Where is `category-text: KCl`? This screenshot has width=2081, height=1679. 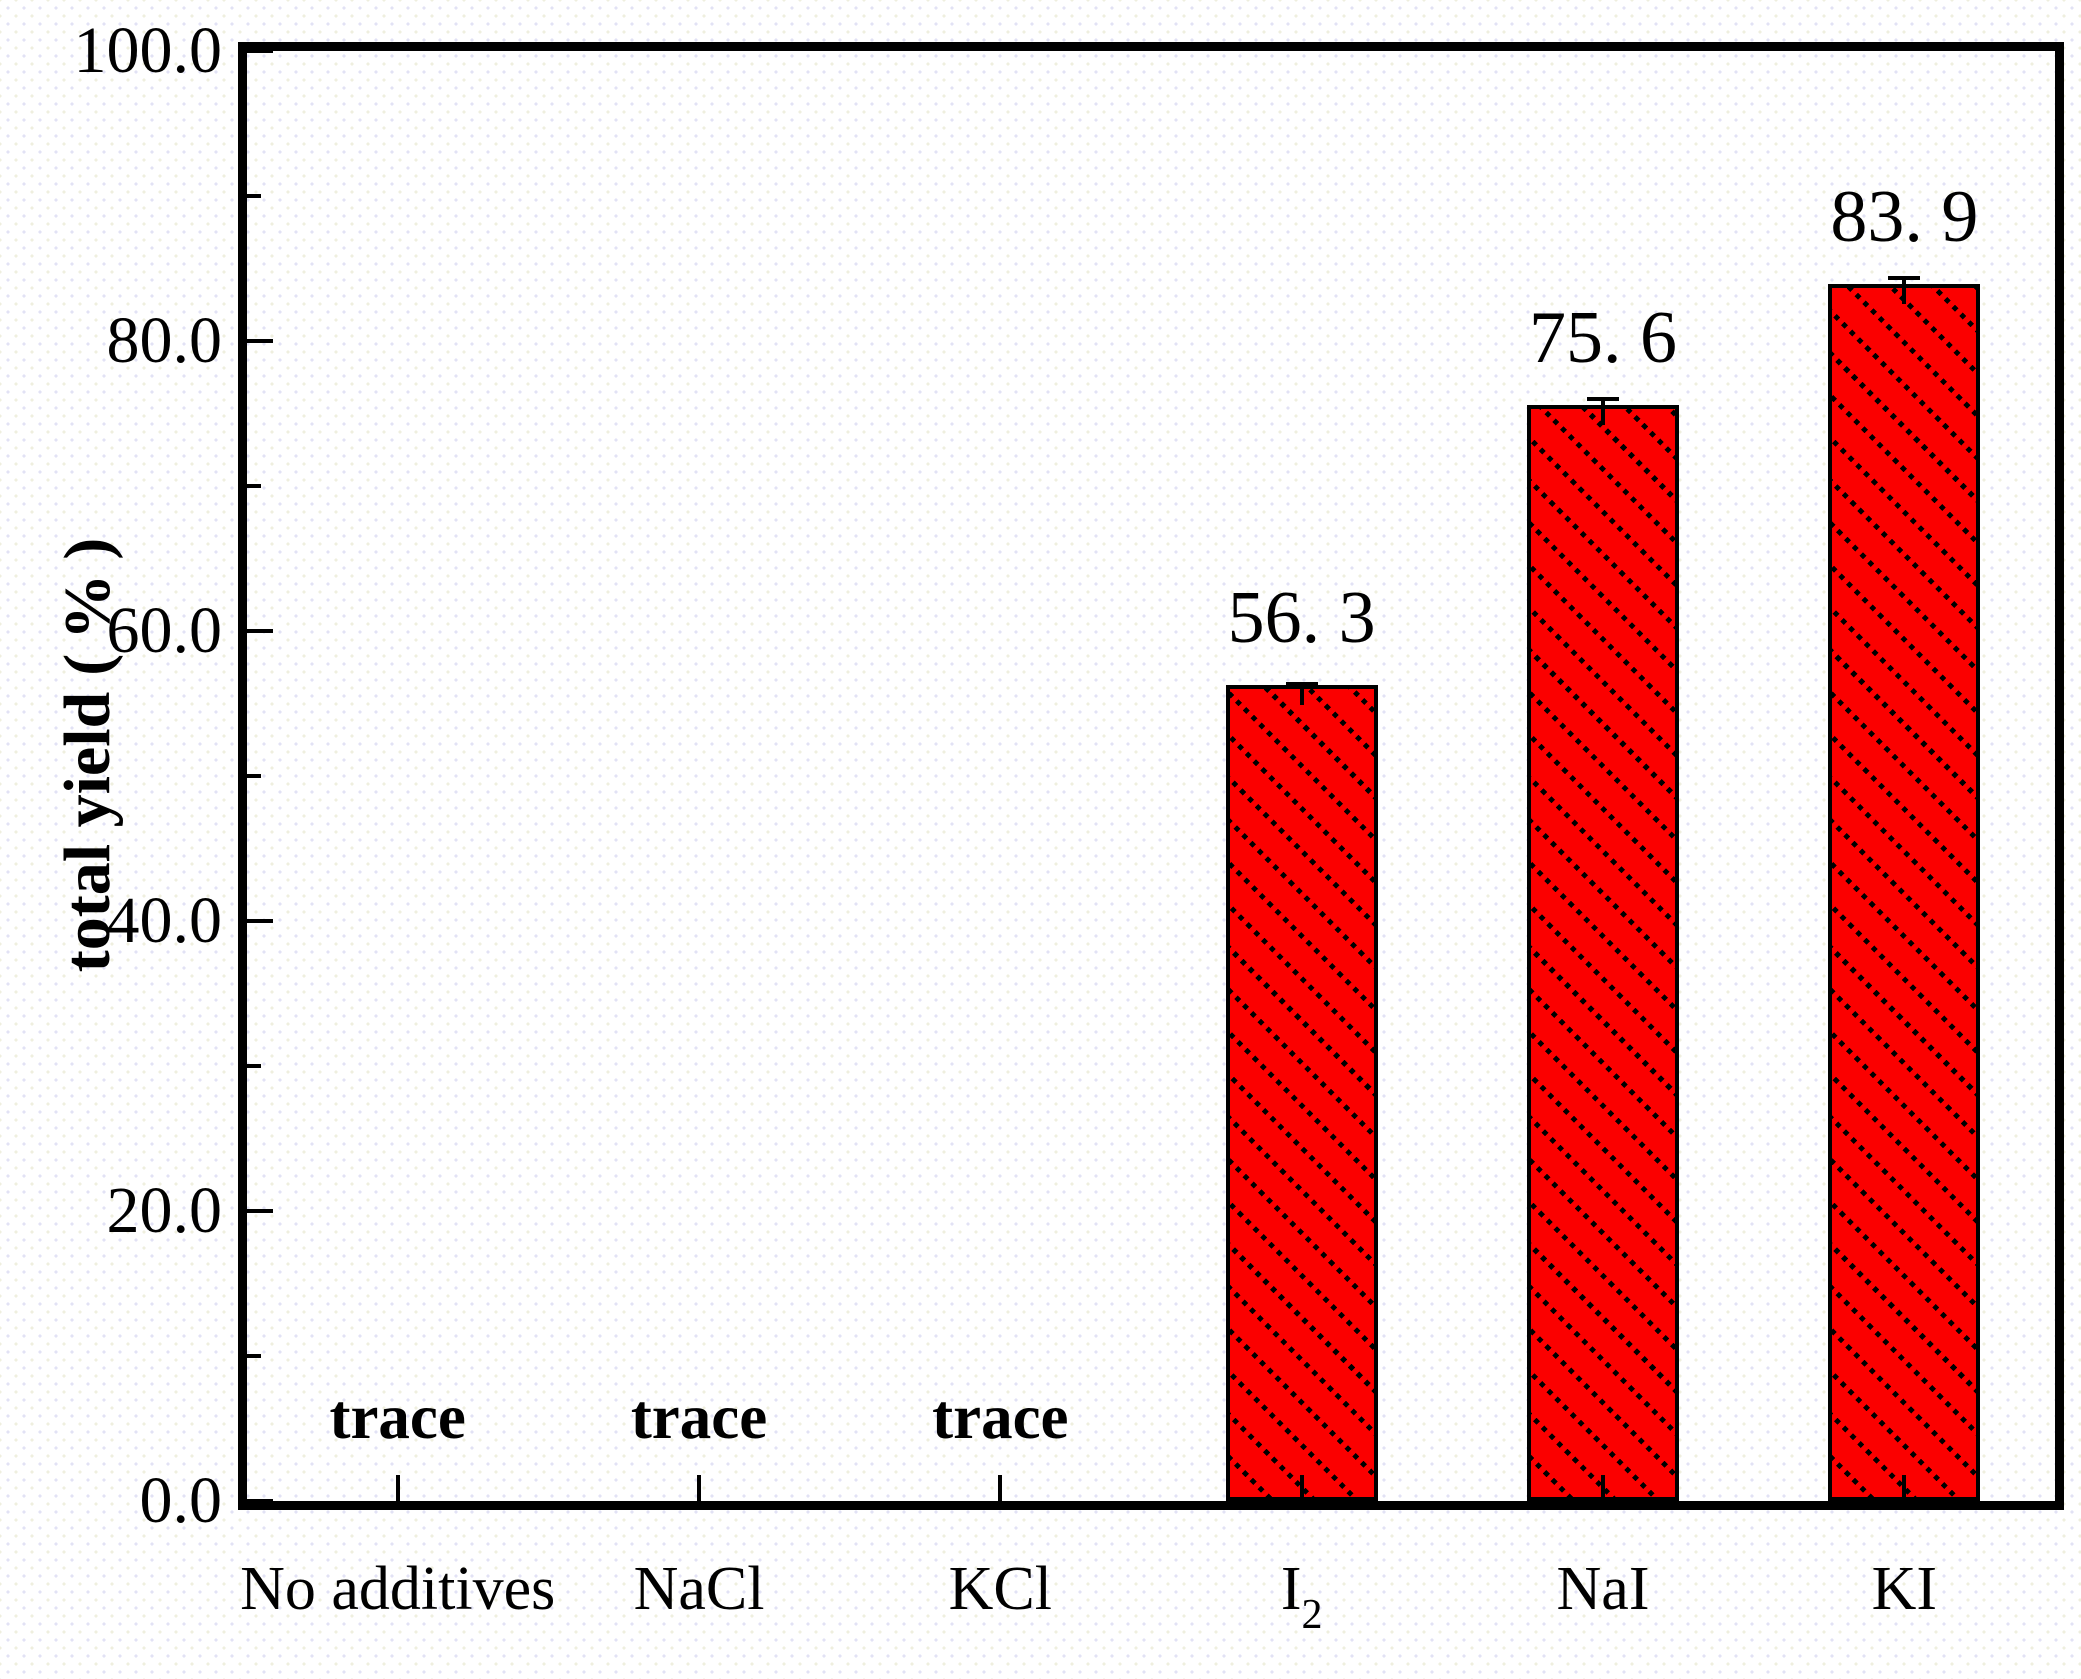
category-text: KCl is located at coordinates (1000, 1589).